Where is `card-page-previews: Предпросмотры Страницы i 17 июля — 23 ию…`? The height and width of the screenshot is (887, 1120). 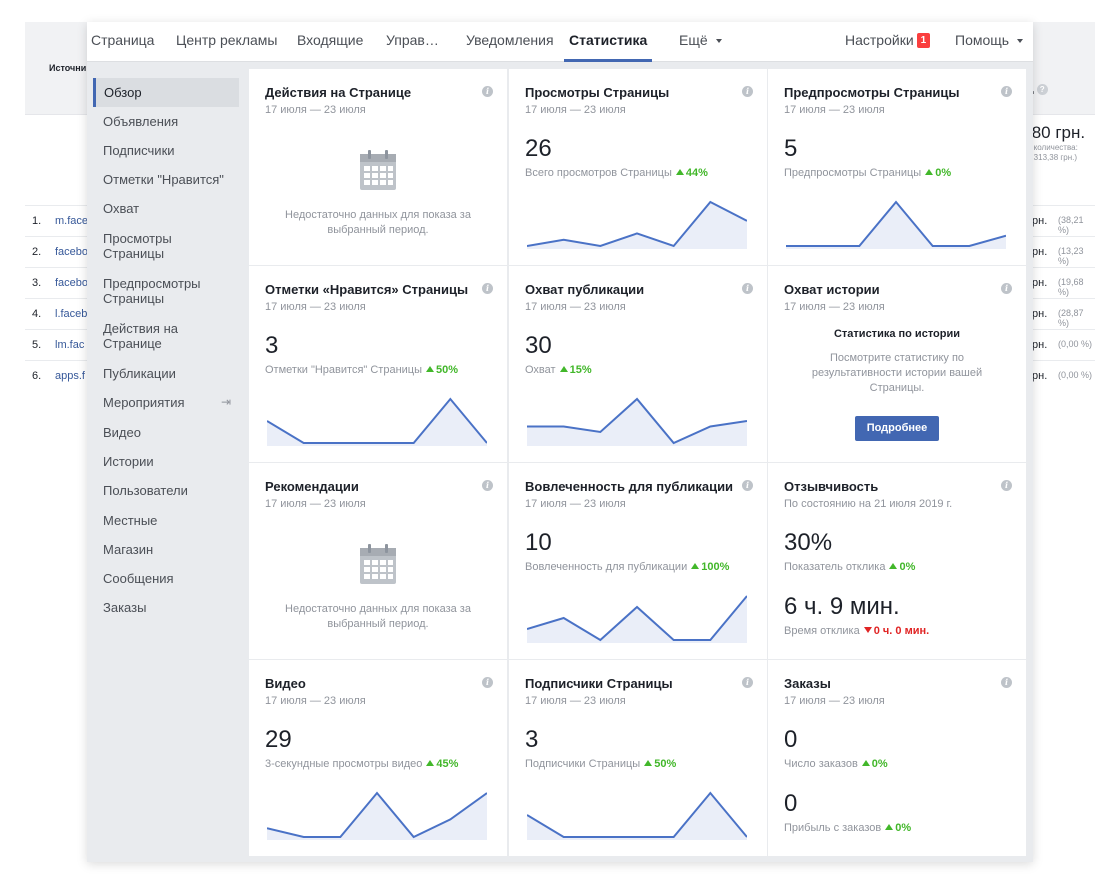 card-page-previews: Предпросмотры Страницы i 17 июля — 23 ию… is located at coordinates (897, 167).